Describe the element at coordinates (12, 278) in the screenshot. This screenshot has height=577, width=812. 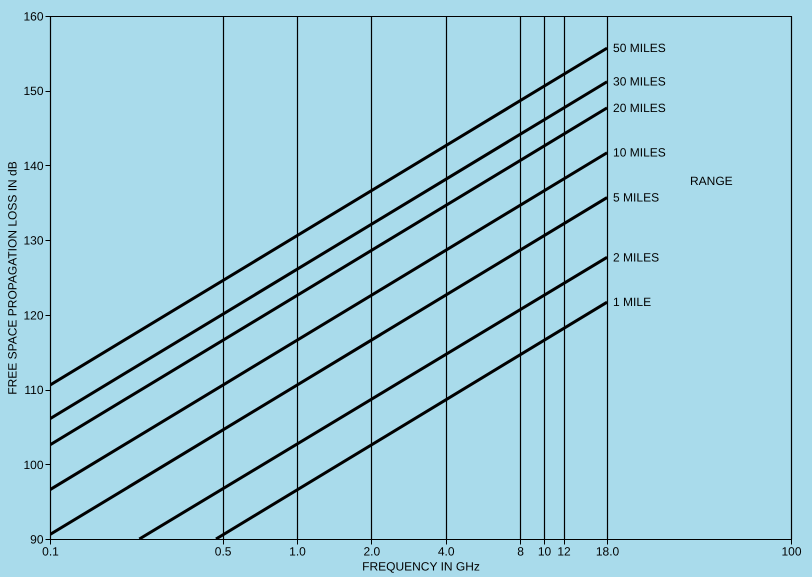
I see `y-axis-title: FREE SPACE PROPAGATION LOSS IN dB` at that location.